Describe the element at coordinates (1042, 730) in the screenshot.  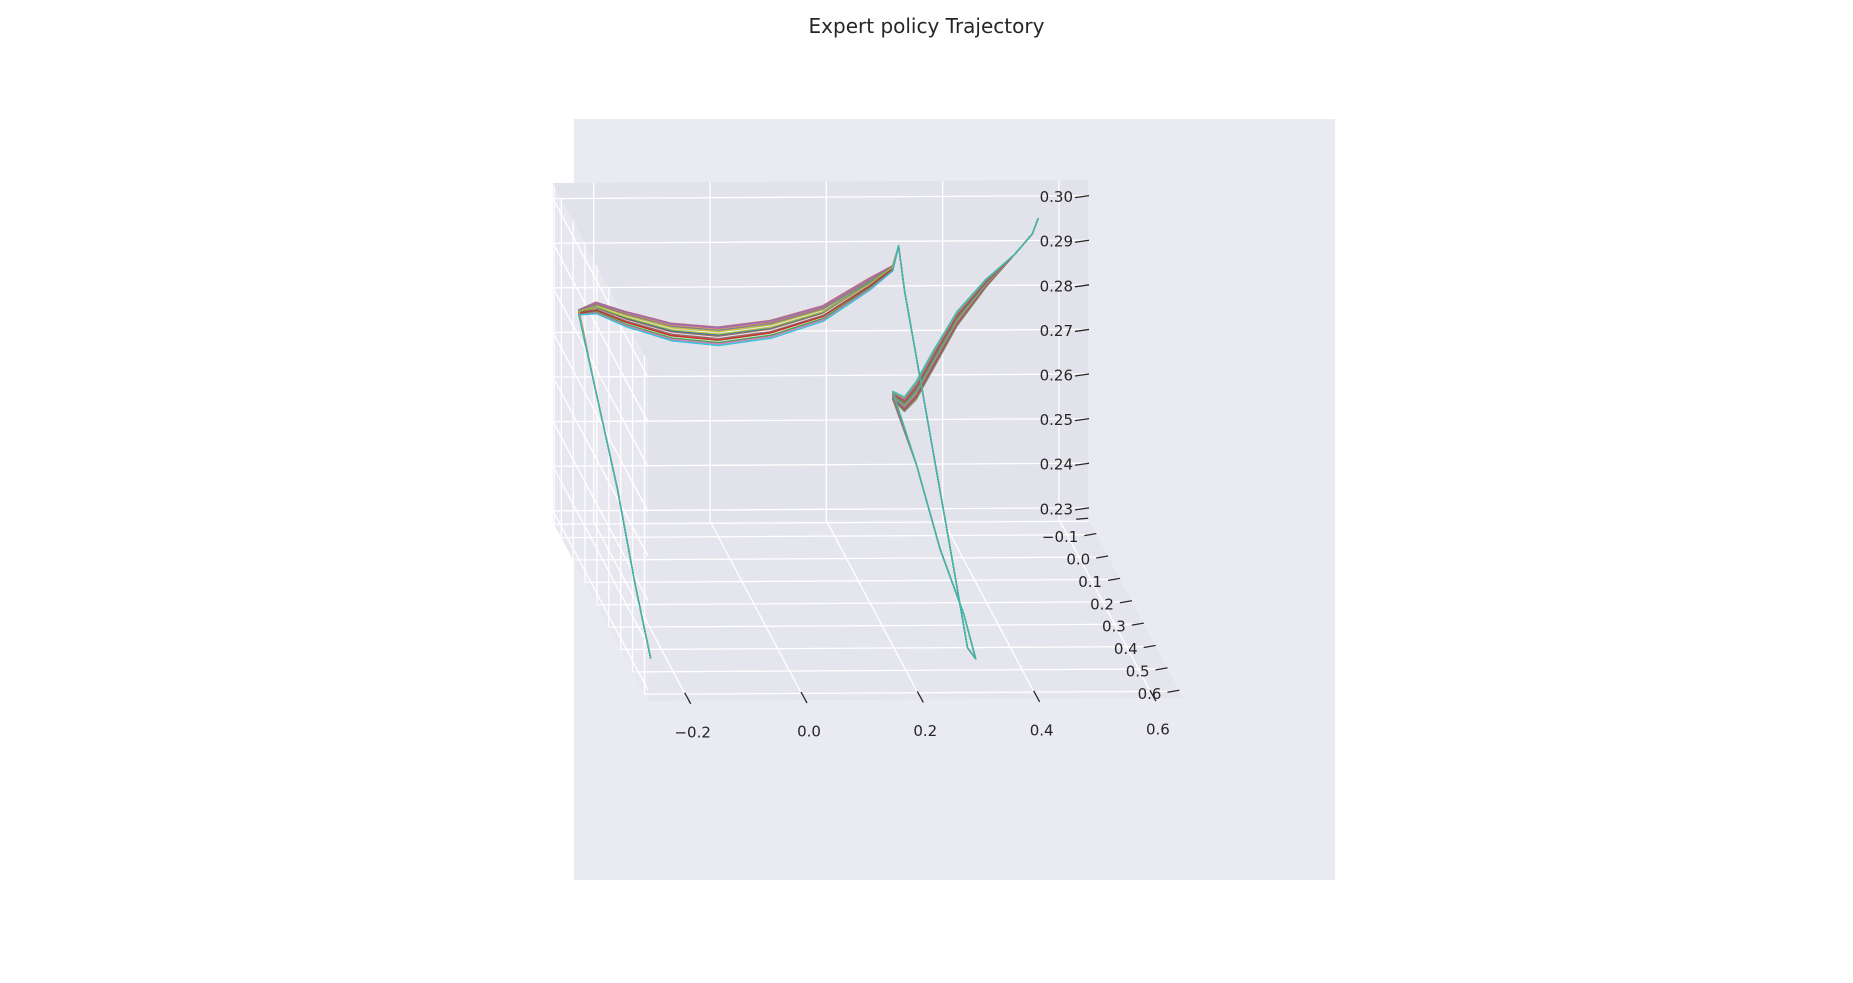
I see `x-tick-label: 0.4` at that location.